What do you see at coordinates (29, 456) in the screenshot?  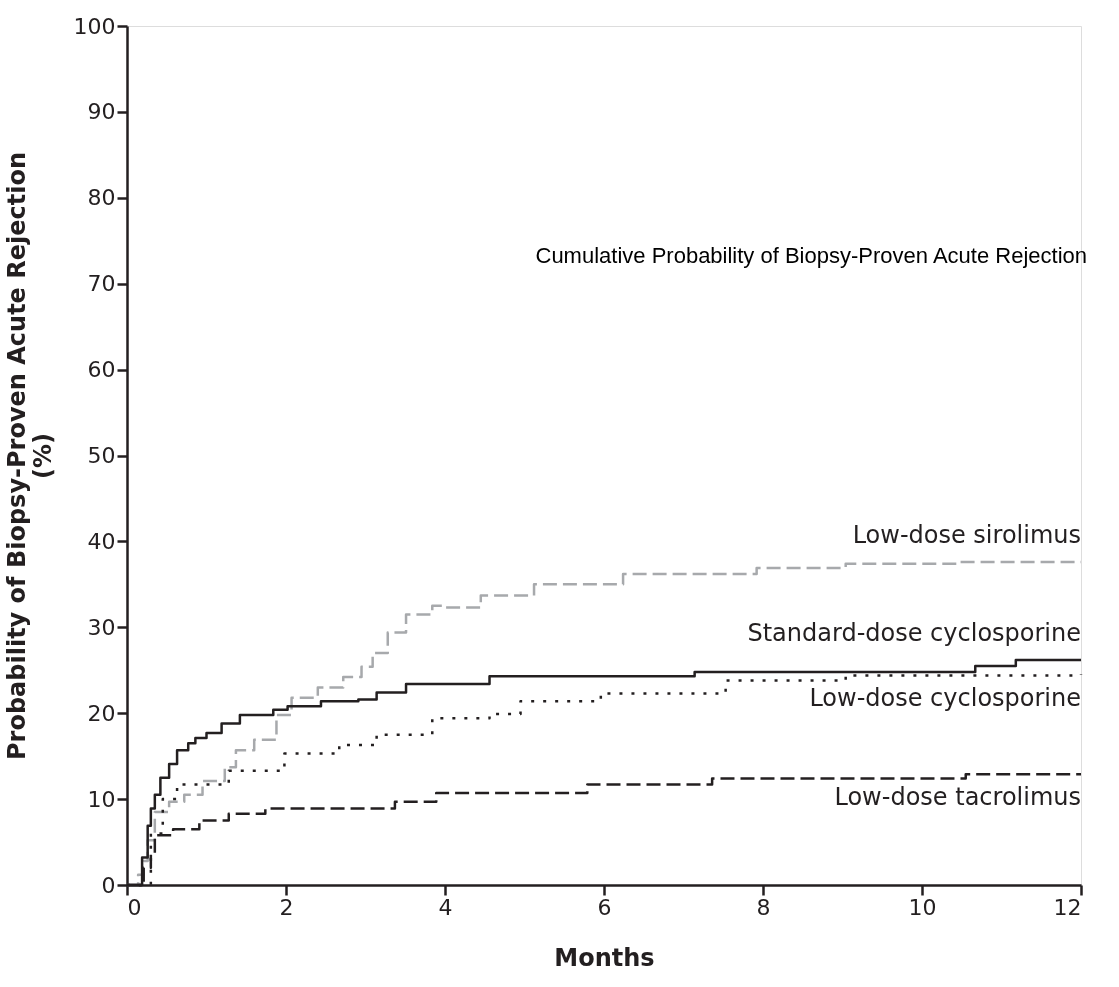 I see `y-axis-title: Probability of Biopsy-Proven Acute Rejection (%)` at bounding box center [29, 456].